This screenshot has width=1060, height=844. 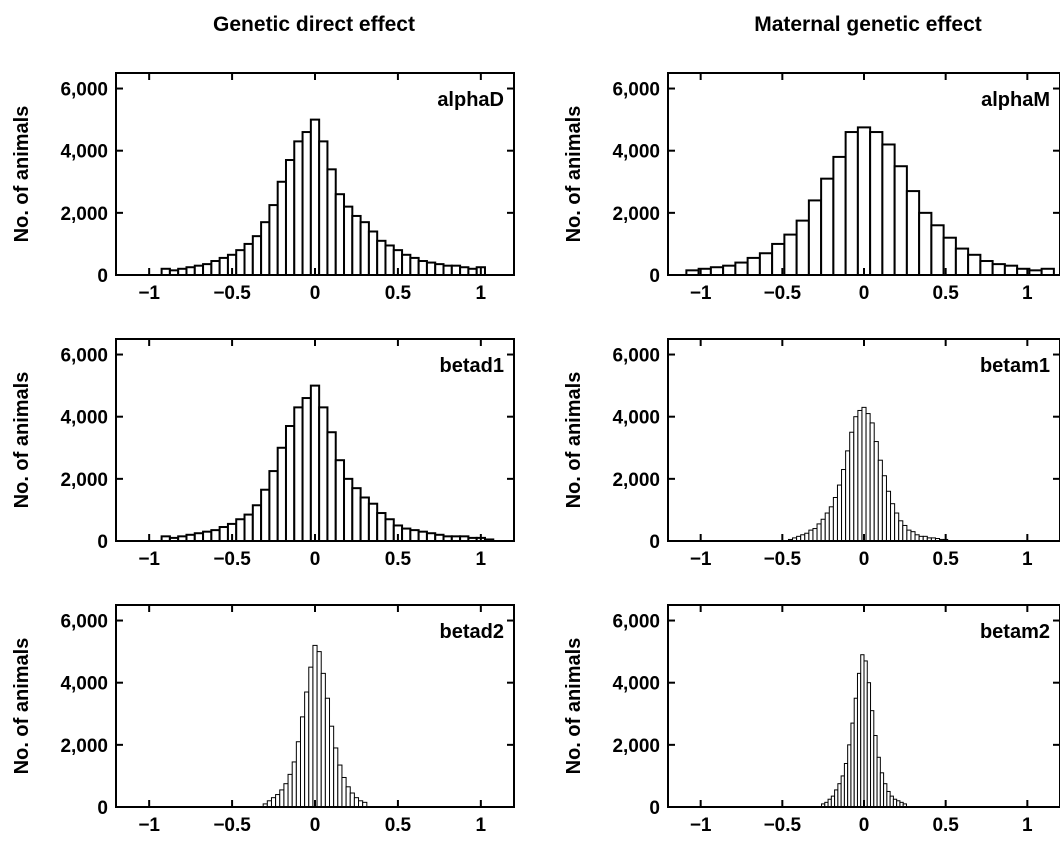 I want to click on x-tick-label: 1, so click(x=481, y=293).